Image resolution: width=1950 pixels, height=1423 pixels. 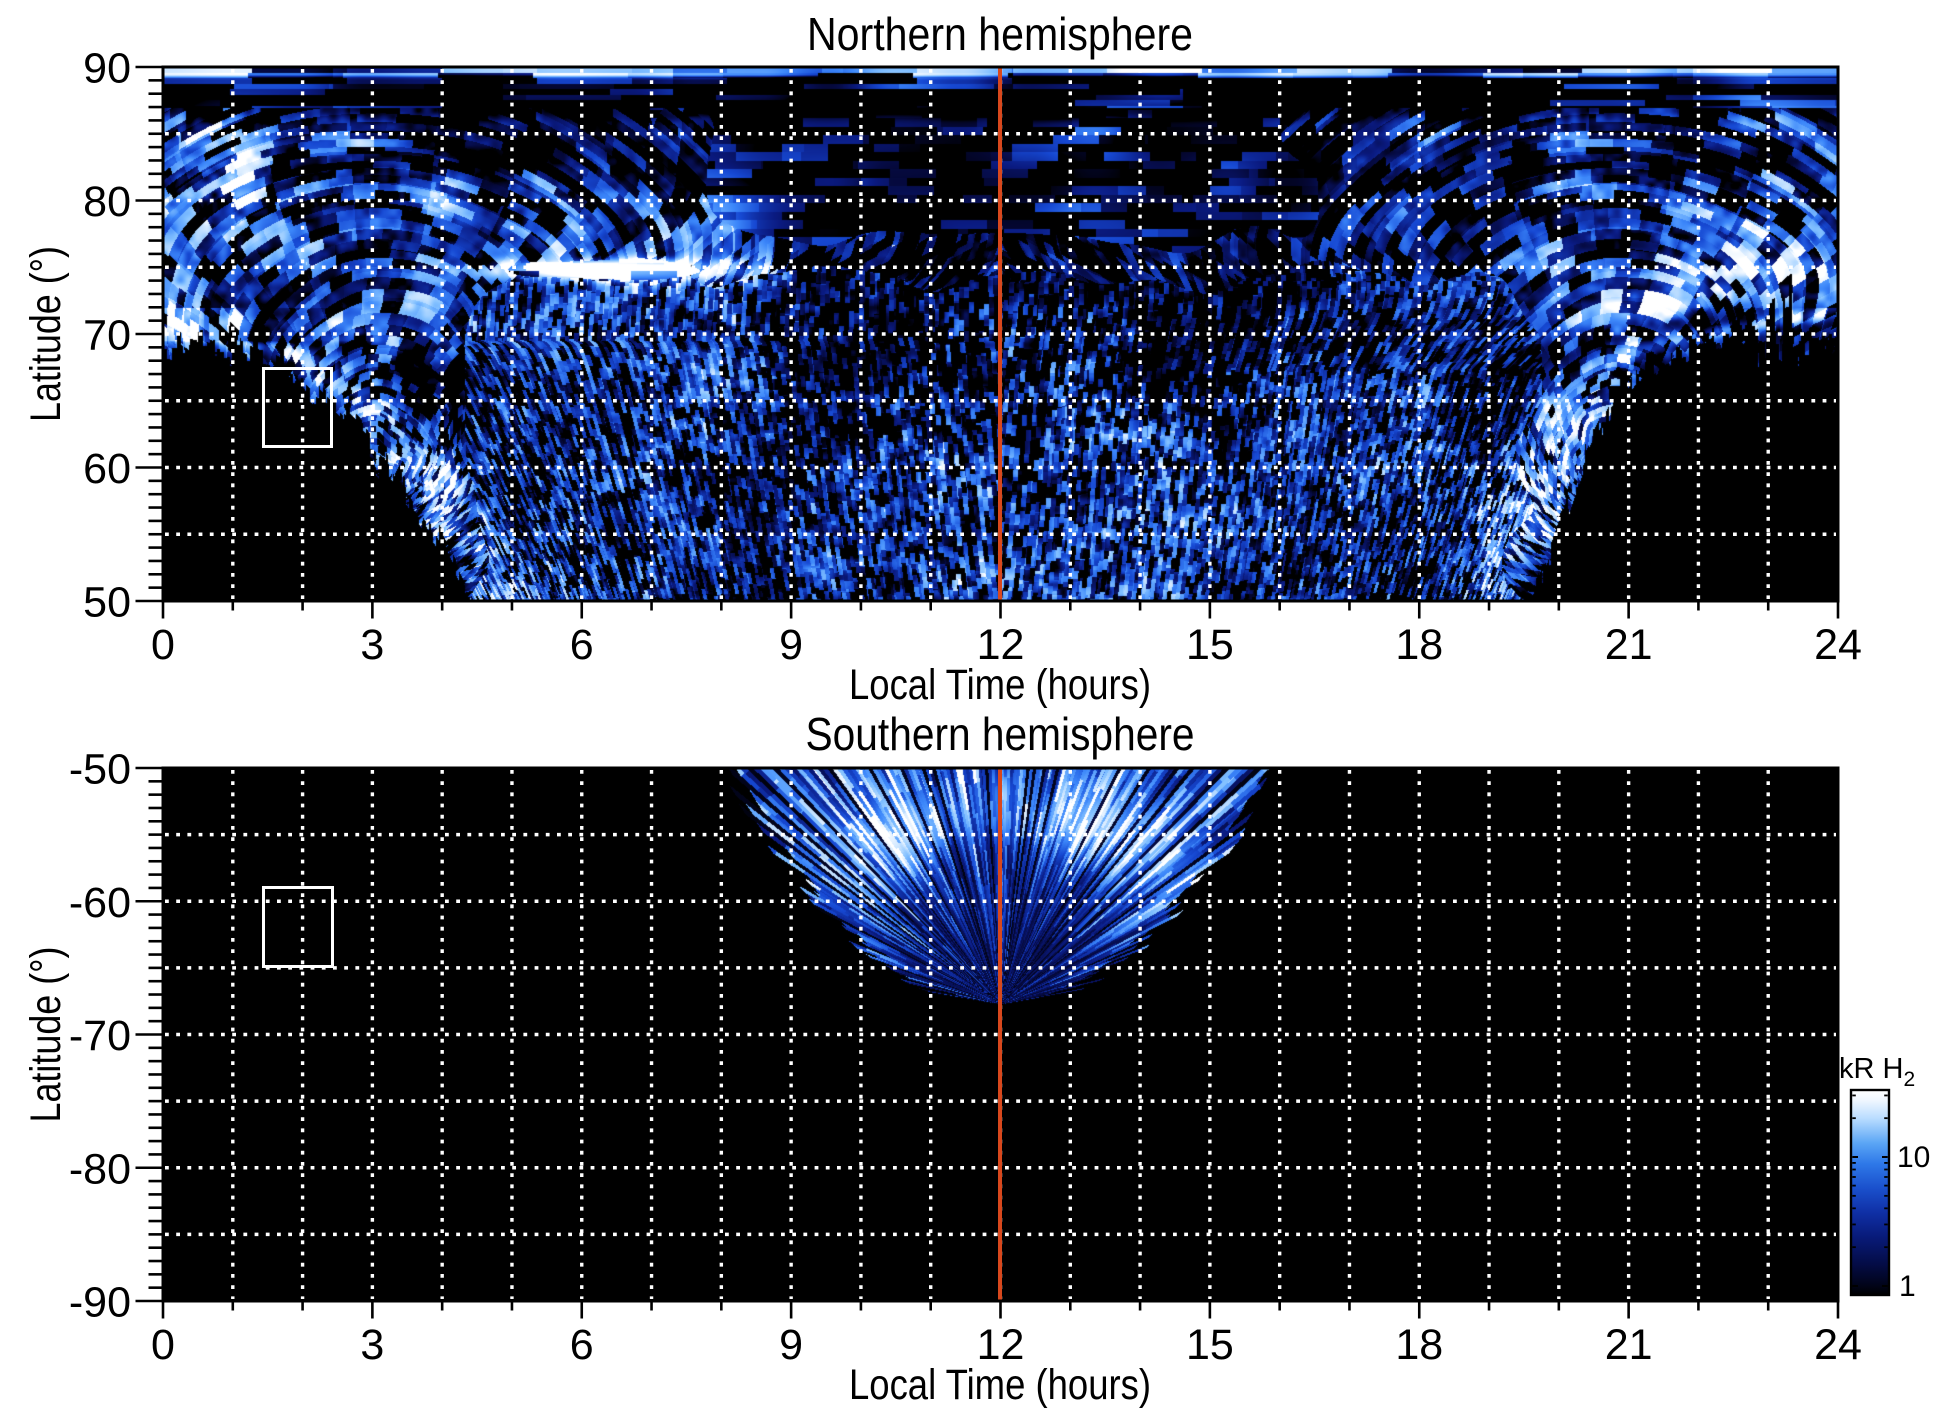 What do you see at coordinates (100, 770) in the screenshot?
I see `svg-text: -50` at bounding box center [100, 770].